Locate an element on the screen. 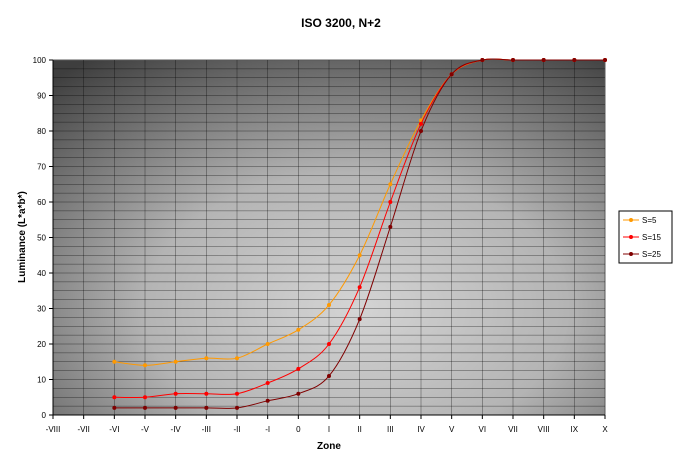 This screenshot has height=467, width=683. y-tick-label: 30 is located at coordinates (41, 309).